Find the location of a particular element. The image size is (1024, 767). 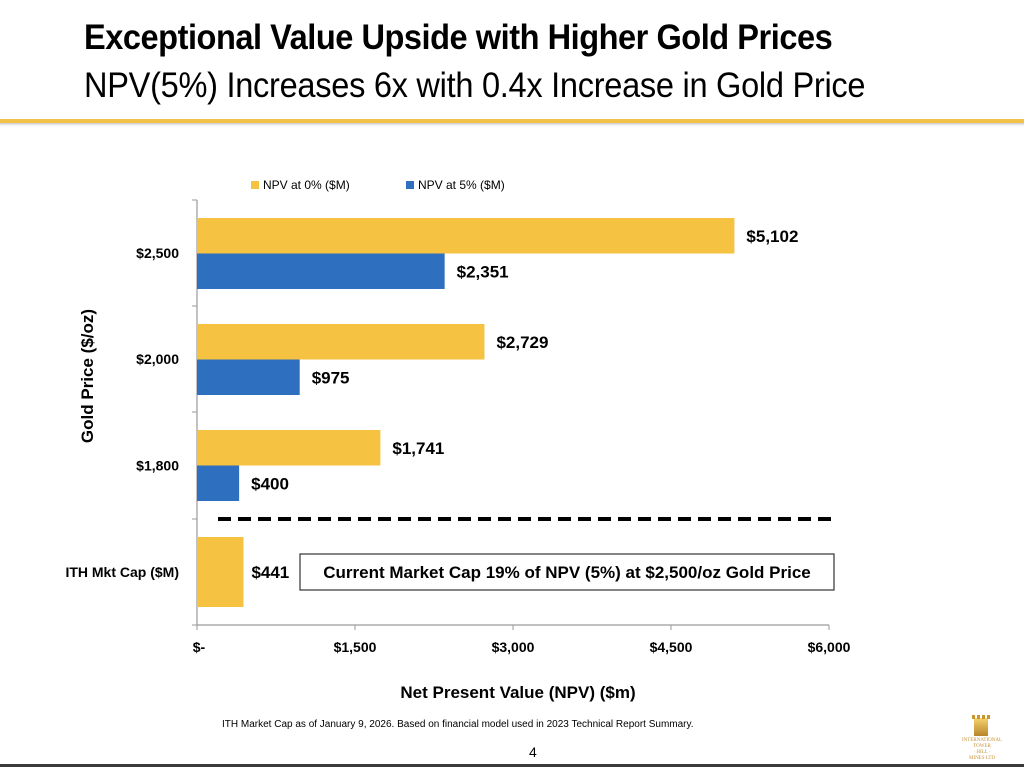

y-axis-title: Gold Price ($/oz) is located at coordinates (87, 376).